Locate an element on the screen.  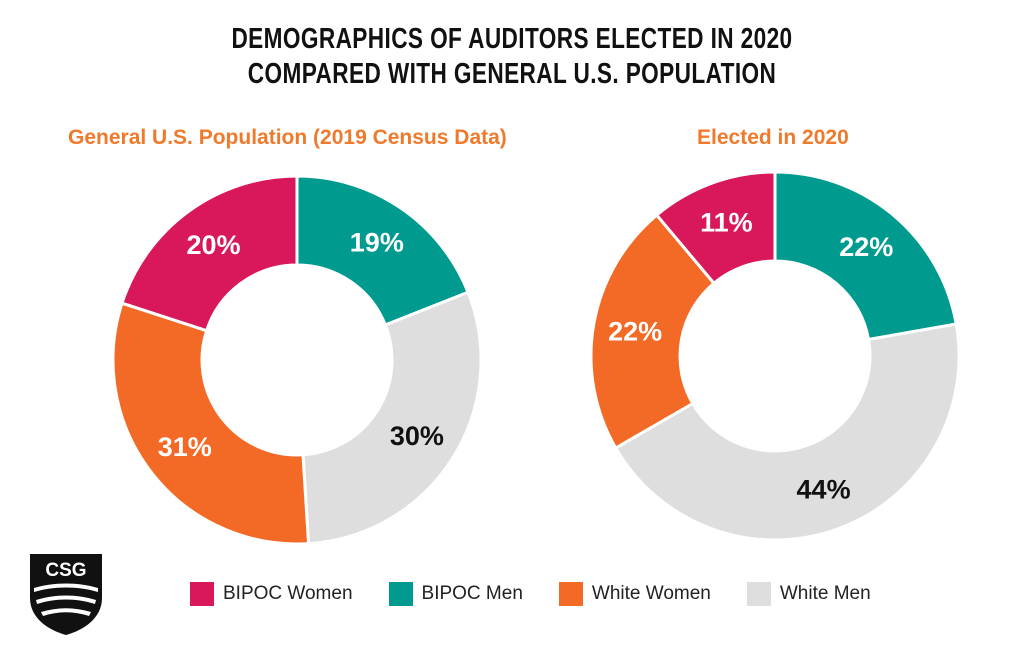
data-label-white-women: 22% is located at coordinates (635, 331).